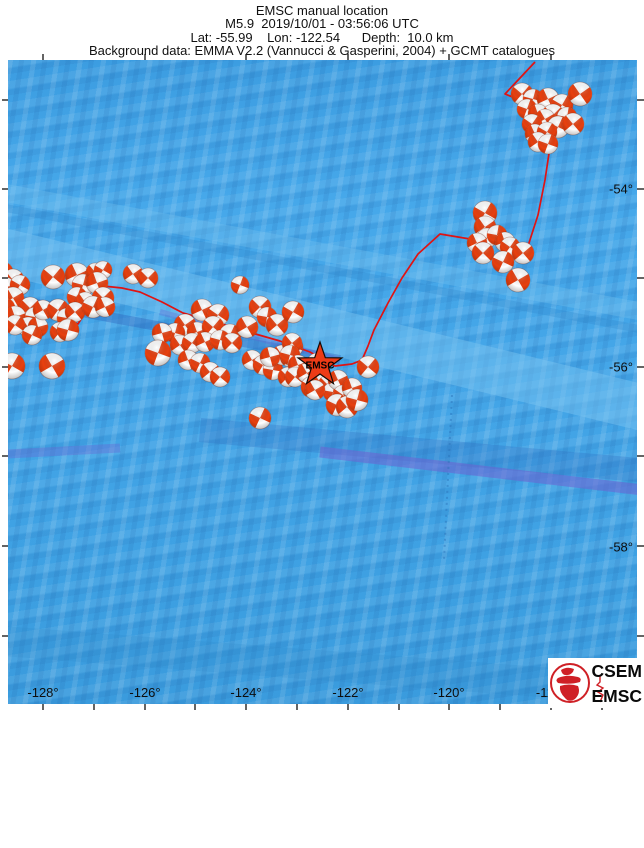 The width and height of the screenshot is (644, 848). Describe the element at coordinates (616, 671) in the screenshot. I see `logo-text-csem: CSEM` at that location.